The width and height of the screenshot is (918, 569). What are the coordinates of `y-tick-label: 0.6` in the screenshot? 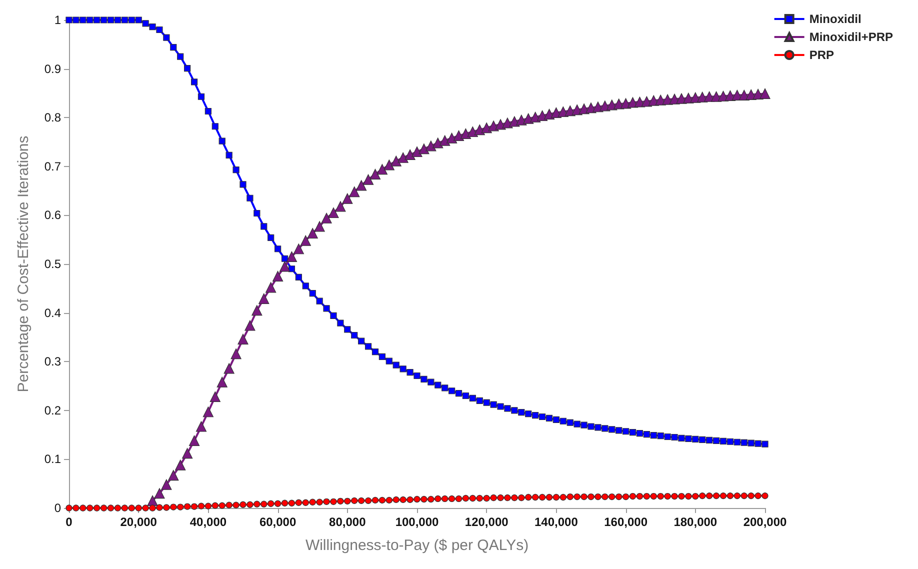 It's located at (53, 215).